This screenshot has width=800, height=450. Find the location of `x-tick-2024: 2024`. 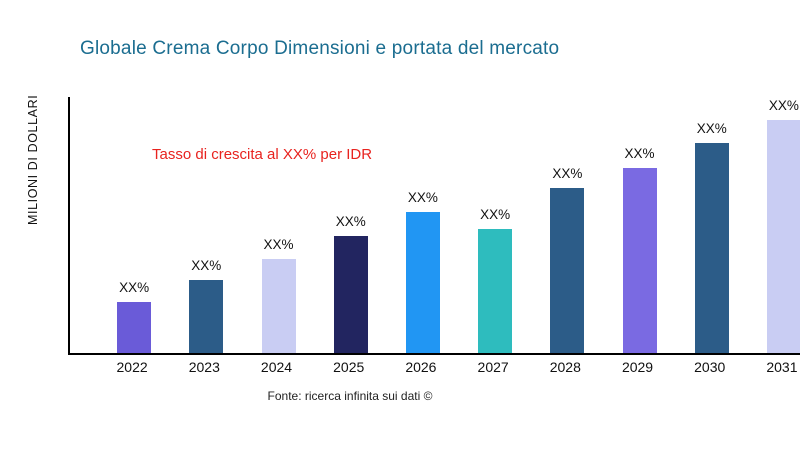

x-tick-2024: 2024 is located at coordinates (276, 367).